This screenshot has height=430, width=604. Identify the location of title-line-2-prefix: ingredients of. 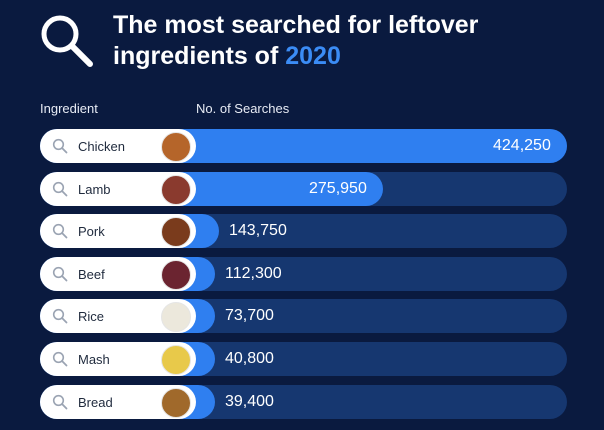
(199, 56).